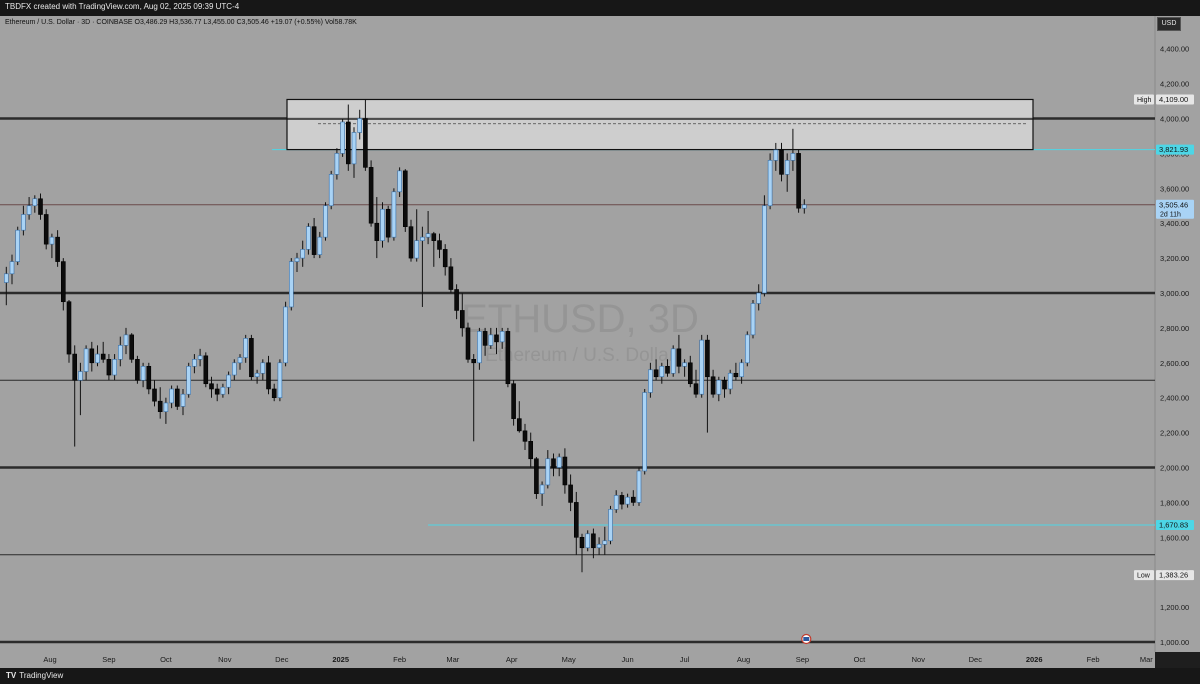  I want to click on supply-zone, so click(660, 124).